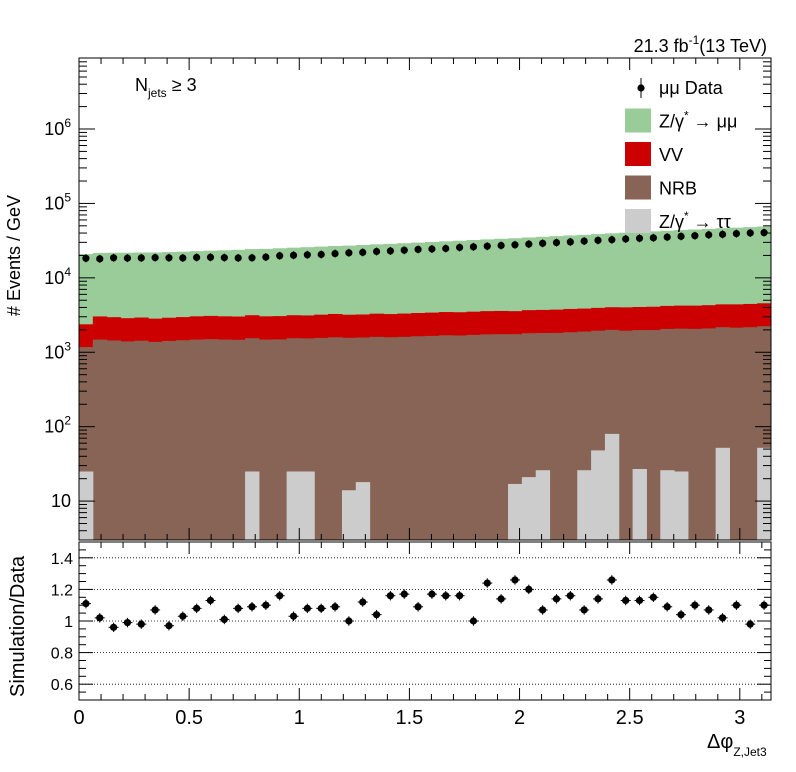  I want to click on legend-marker, so click(641, 88).